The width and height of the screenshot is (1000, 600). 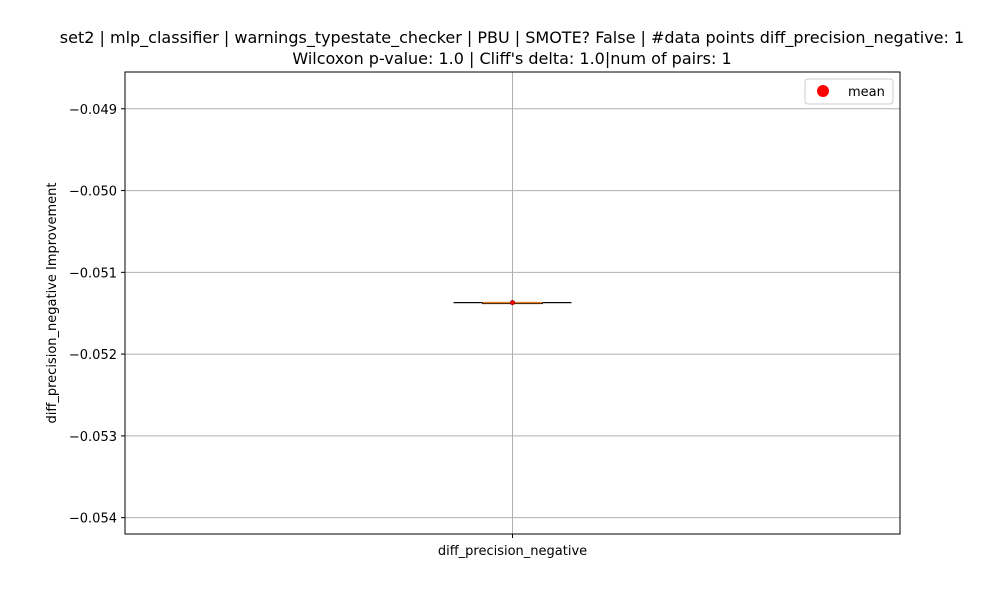 I want to click on y-axis-label: diff_precision_negative Improvement, so click(x=52, y=303).